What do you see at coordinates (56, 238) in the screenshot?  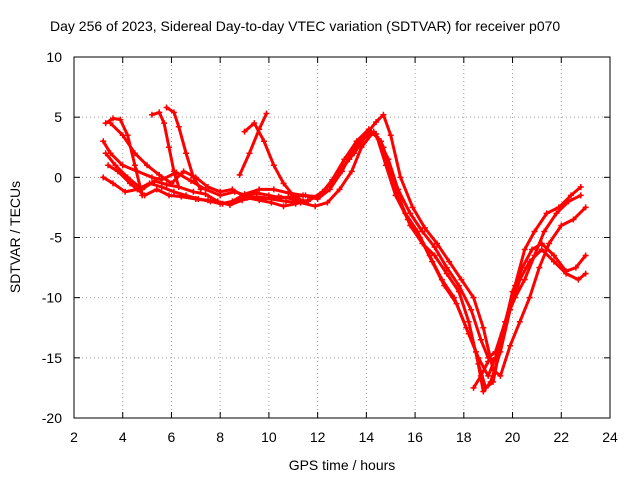 I see `y-tick-label: -5` at bounding box center [56, 238].